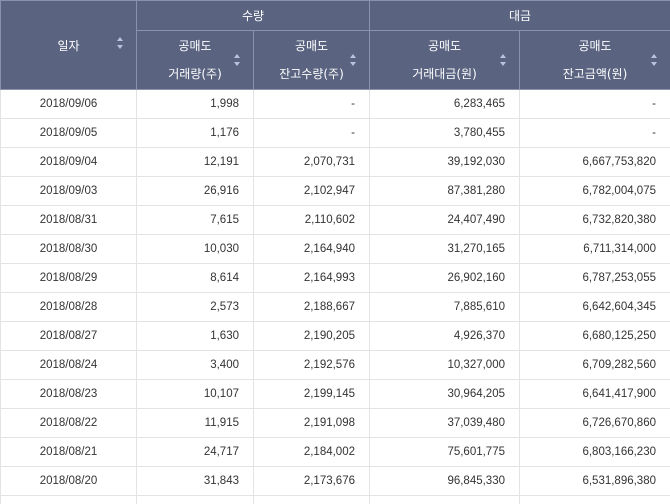  What do you see at coordinates (595, 394) in the screenshot?
I see `cell-short-balance-amount: 6,641,417,900` at bounding box center [595, 394].